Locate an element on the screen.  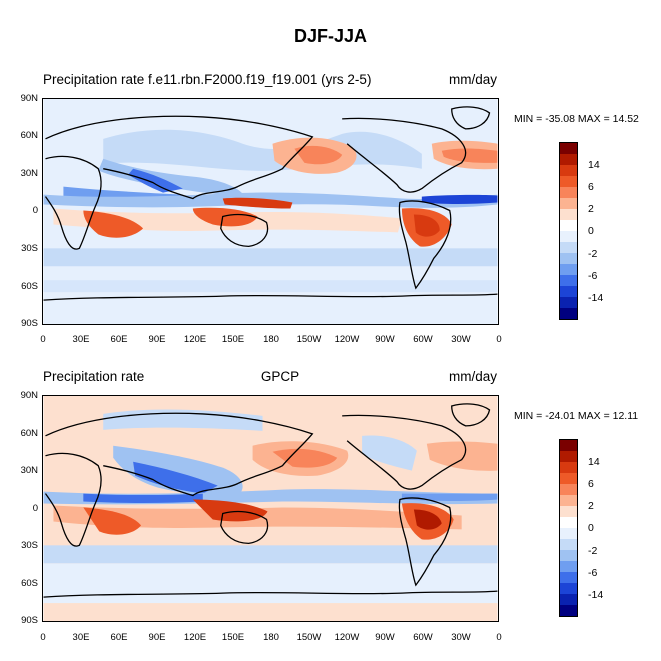
panel1-lat-label: 90N is located at coordinates (29, 98).